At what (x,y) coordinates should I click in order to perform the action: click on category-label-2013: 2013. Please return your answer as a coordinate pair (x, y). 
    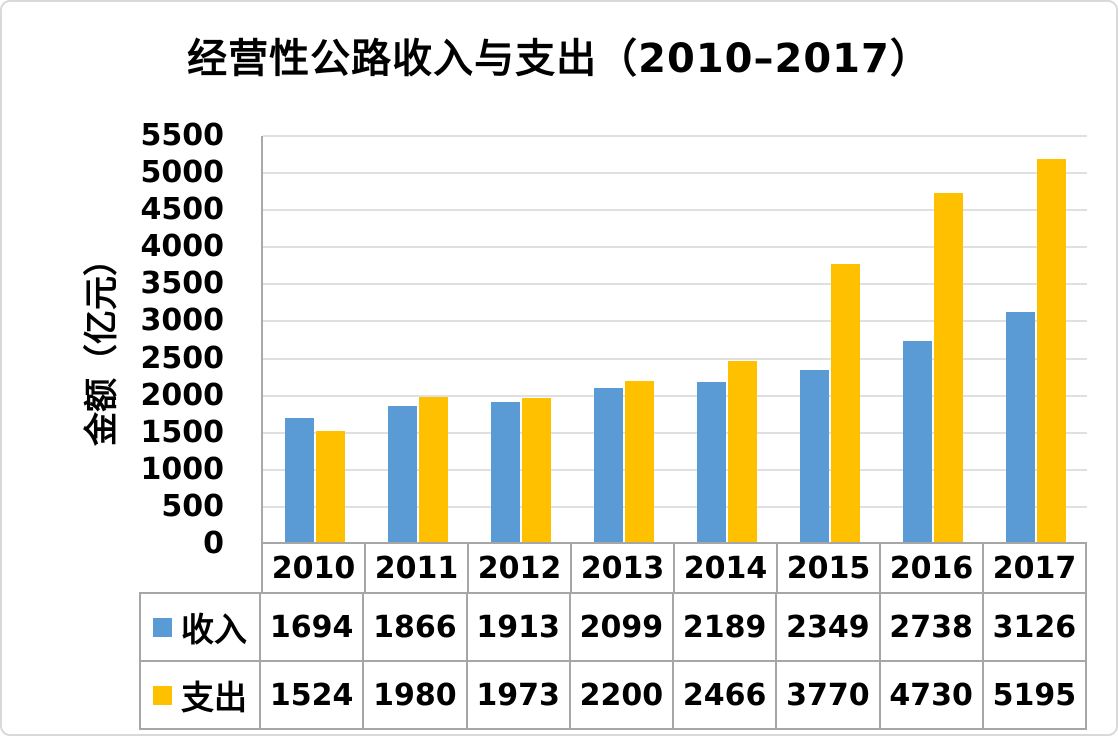
    Looking at the image, I should click on (622, 568).